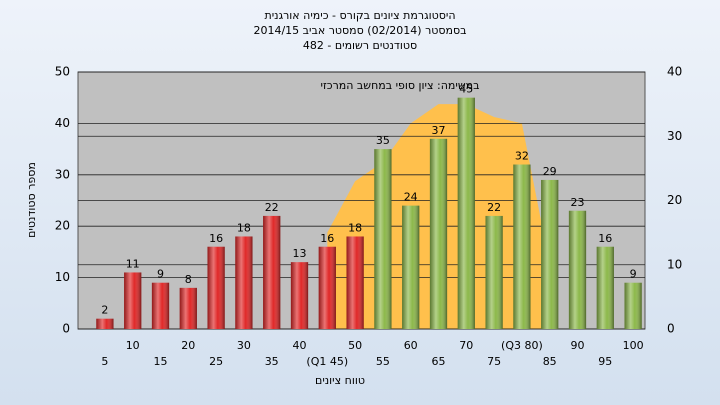  I want to click on x-tick-label: 100, so click(633, 345).